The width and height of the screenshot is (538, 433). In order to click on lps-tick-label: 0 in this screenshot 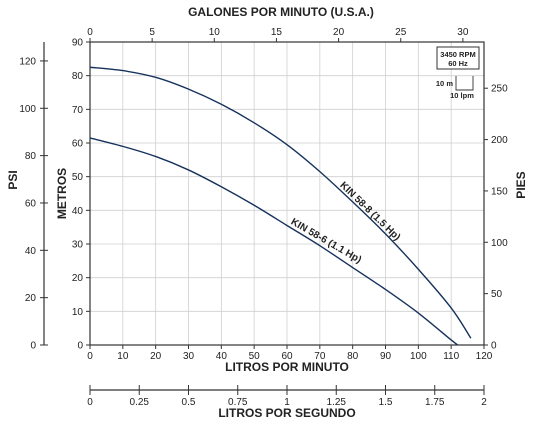, I will do `click(90, 402)`.